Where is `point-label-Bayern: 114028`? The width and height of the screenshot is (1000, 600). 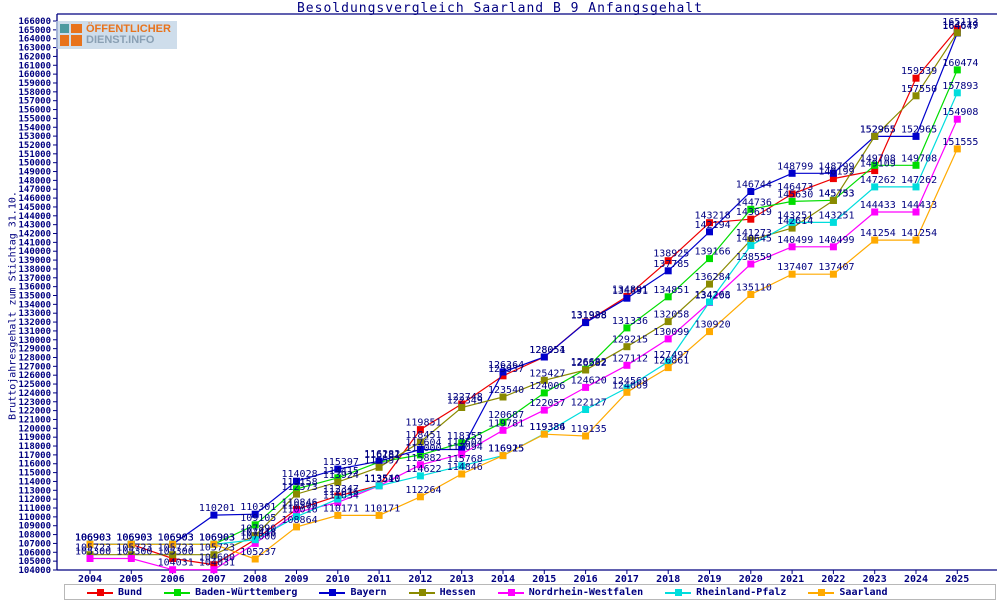
point-label-Bayern: 114028 is located at coordinates (300, 474).